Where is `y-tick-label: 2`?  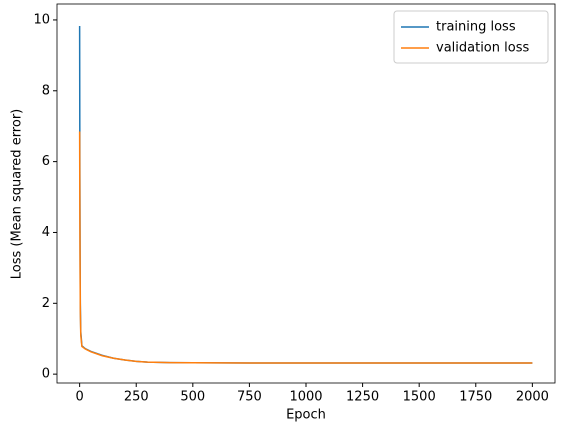 y-tick-label: 2 is located at coordinates (46, 303).